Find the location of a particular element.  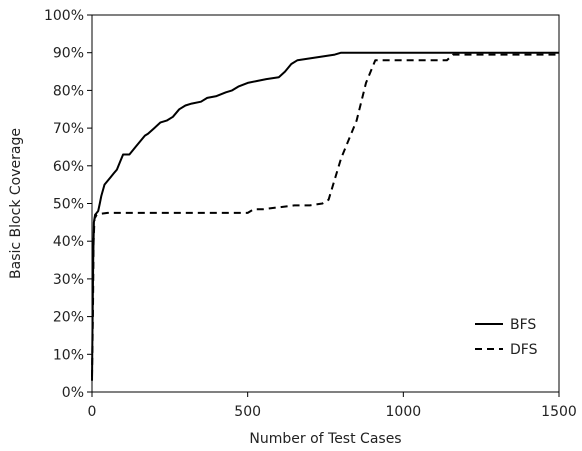

x-axis-title: Number of Test Cases is located at coordinates (325, 439).